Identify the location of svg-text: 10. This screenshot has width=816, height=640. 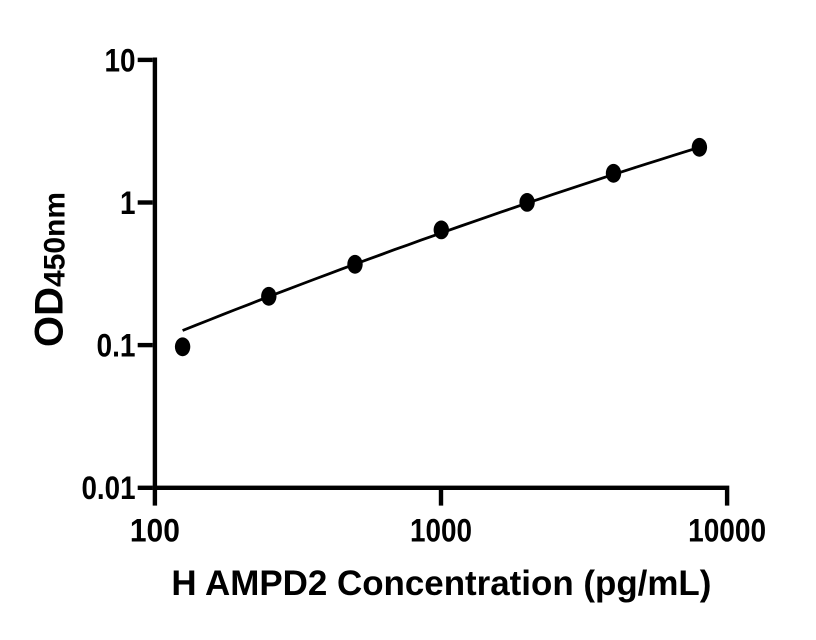
(120, 60).